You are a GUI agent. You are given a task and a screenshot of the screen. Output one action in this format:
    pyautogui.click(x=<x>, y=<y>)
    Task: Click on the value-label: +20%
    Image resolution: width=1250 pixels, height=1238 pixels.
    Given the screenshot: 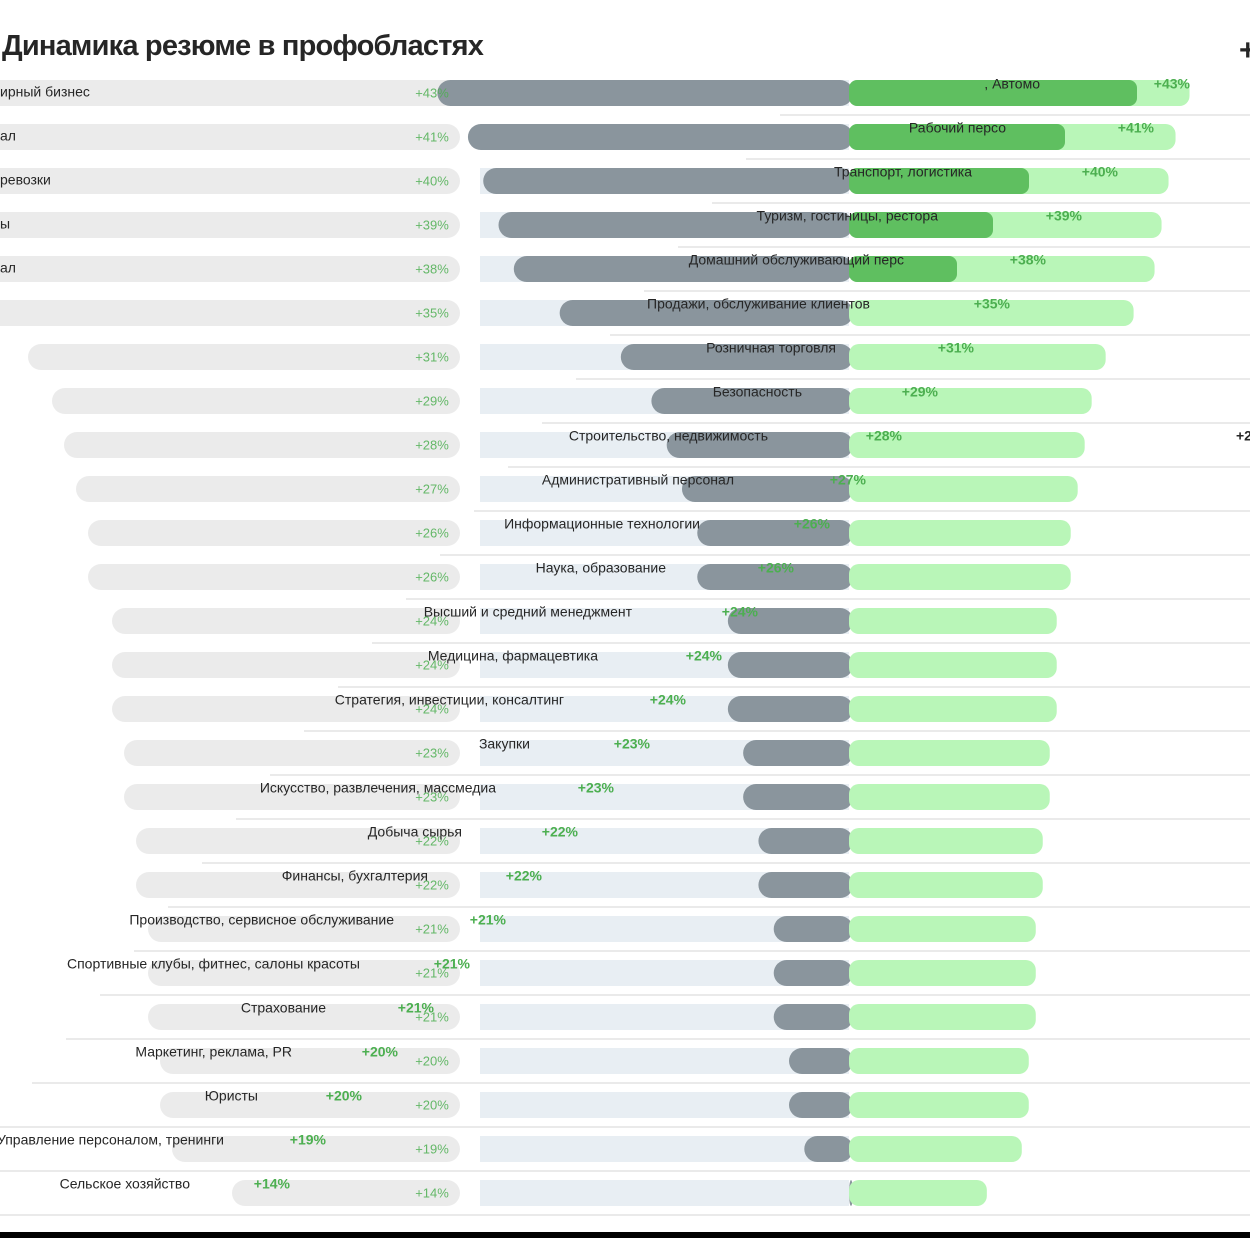 What is the action you would take?
    pyautogui.click(x=432, y=1104)
    